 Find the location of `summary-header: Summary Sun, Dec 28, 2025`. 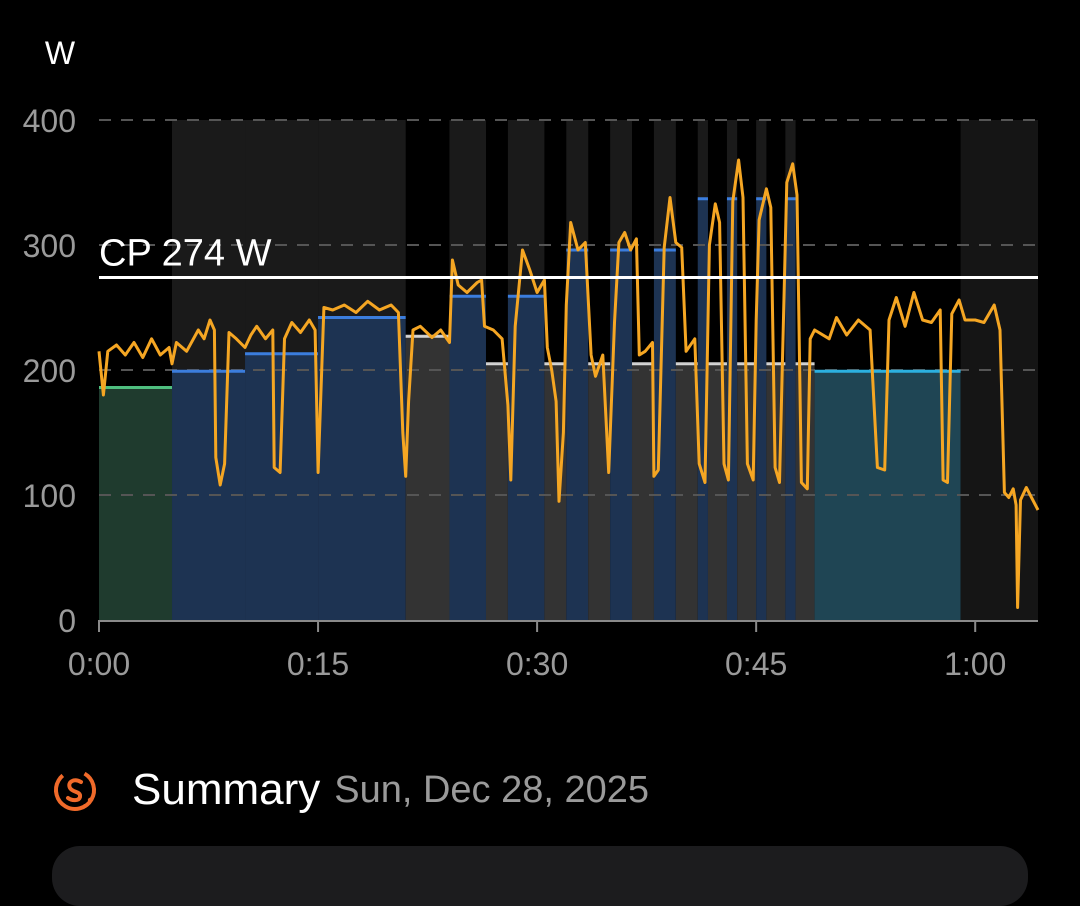

summary-header: Summary Sun, Dec 28, 2025 is located at coordinates (350, 790).